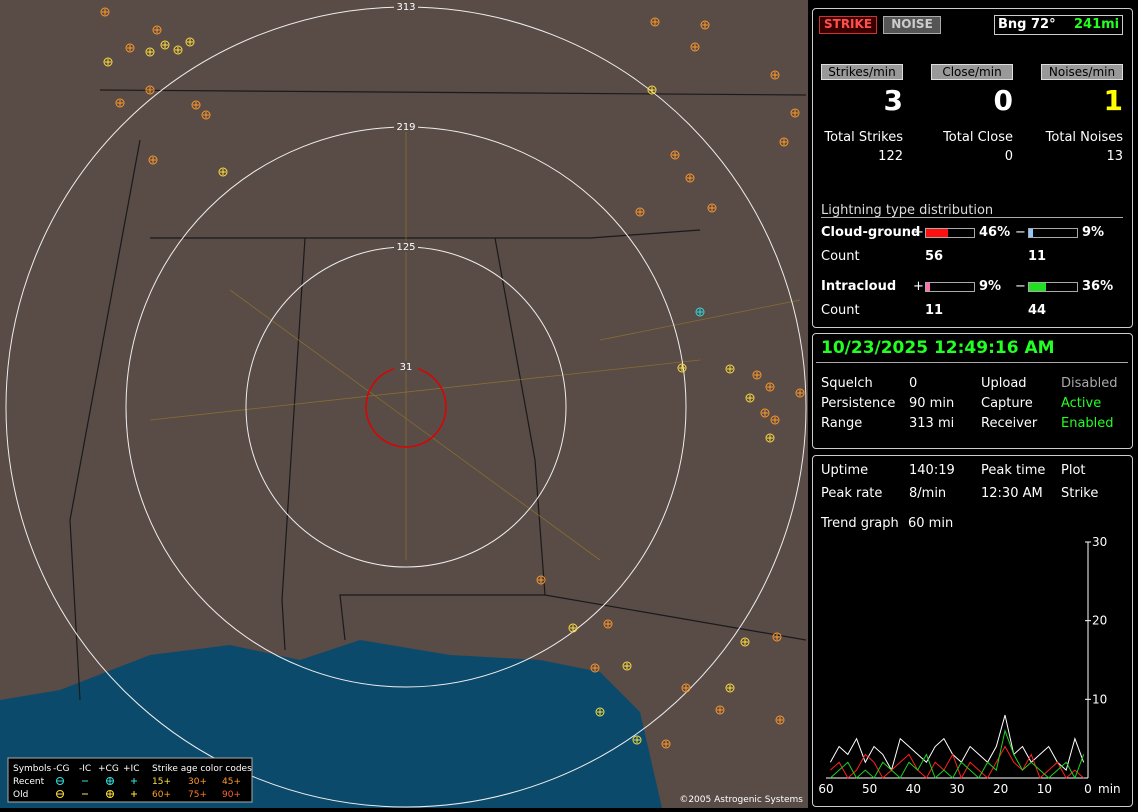 This screenshot has height=812, width=1138. I want to click on count: 44, so click(1037, 310).